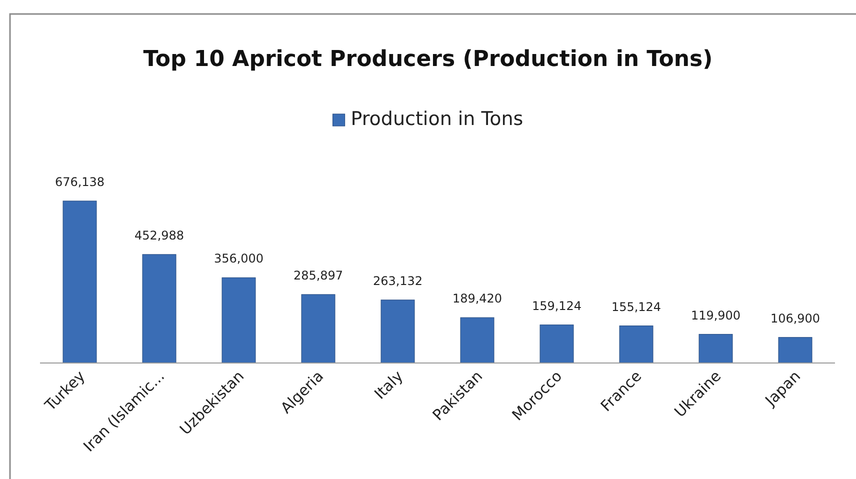 The width and height of the screenshot is (856, 479). I want to click on data-label: 119,900, so click(715, 315).